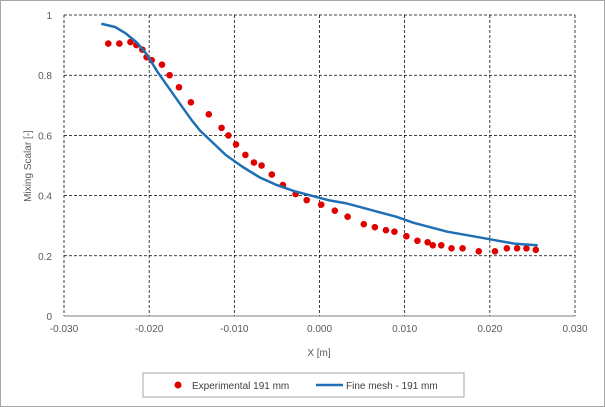  What do you see at coordinates (45, 257) in the screenshot?
I see `y-tick-label: 0.2` at bounding box center [45, 257].